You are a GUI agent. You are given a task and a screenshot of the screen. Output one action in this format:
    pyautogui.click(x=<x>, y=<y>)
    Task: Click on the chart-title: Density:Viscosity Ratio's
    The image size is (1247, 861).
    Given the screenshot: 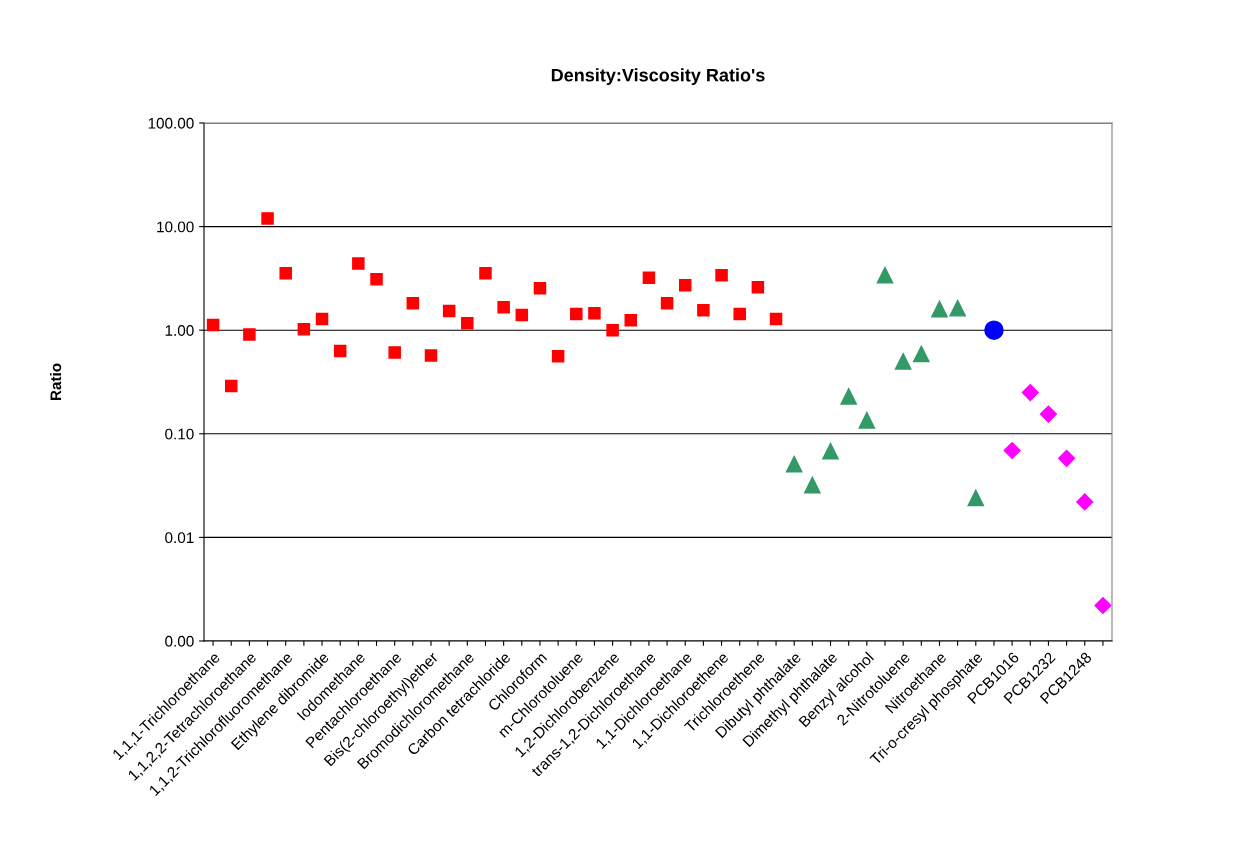 What is the action you would take?
    pyautogui.click(x=658, y=77)
    